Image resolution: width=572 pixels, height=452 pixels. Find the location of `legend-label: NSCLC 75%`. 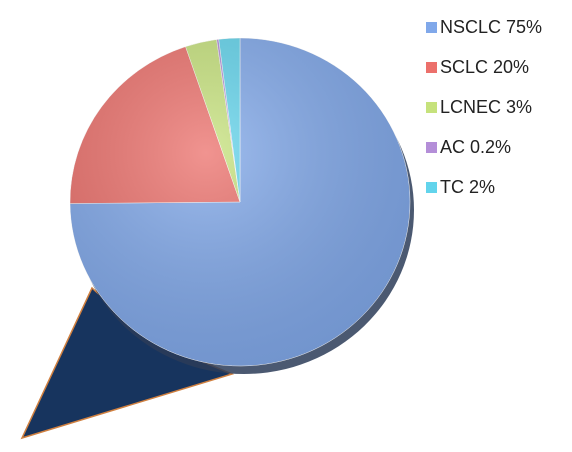

legend-label: NSCLC 75% is located at coordinates (491, 27).